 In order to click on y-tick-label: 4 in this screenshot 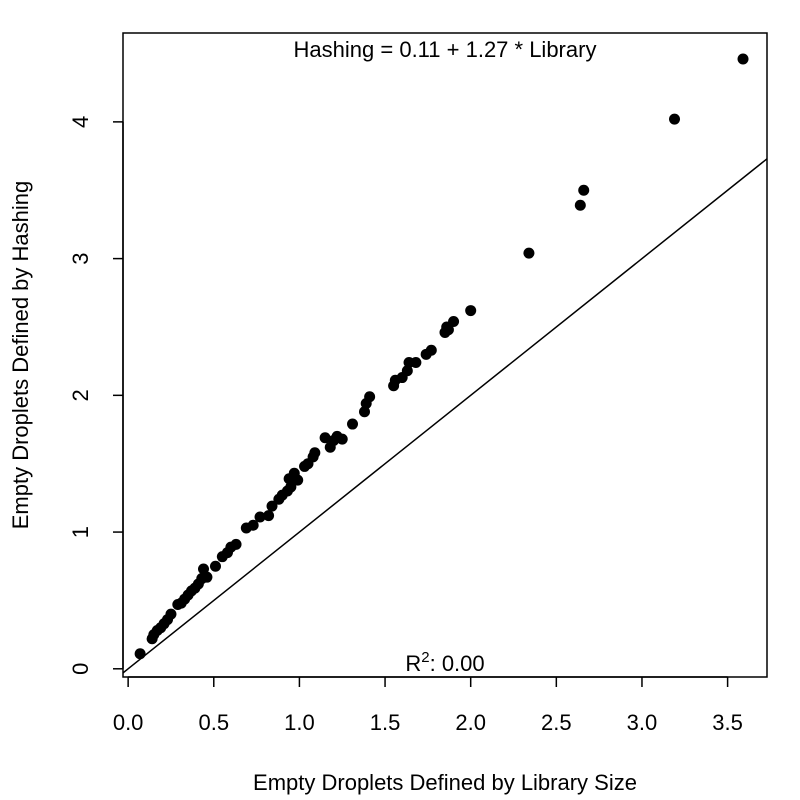, I will do `click(80, 122)`.